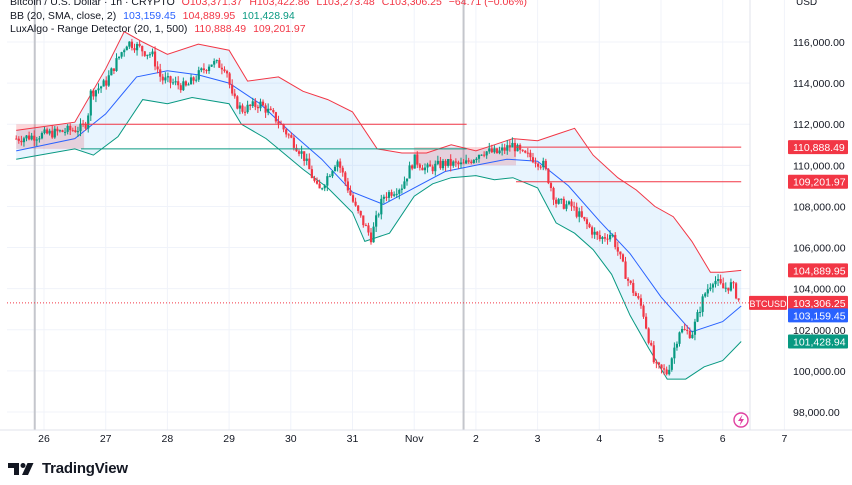 Image resolution: width=852 pixels, height=485 pixels. What do you see at coordinates (819, 249) in the screenshot?
I see `y-tick-label: 106,000.00` at bounding box center [819, 249].